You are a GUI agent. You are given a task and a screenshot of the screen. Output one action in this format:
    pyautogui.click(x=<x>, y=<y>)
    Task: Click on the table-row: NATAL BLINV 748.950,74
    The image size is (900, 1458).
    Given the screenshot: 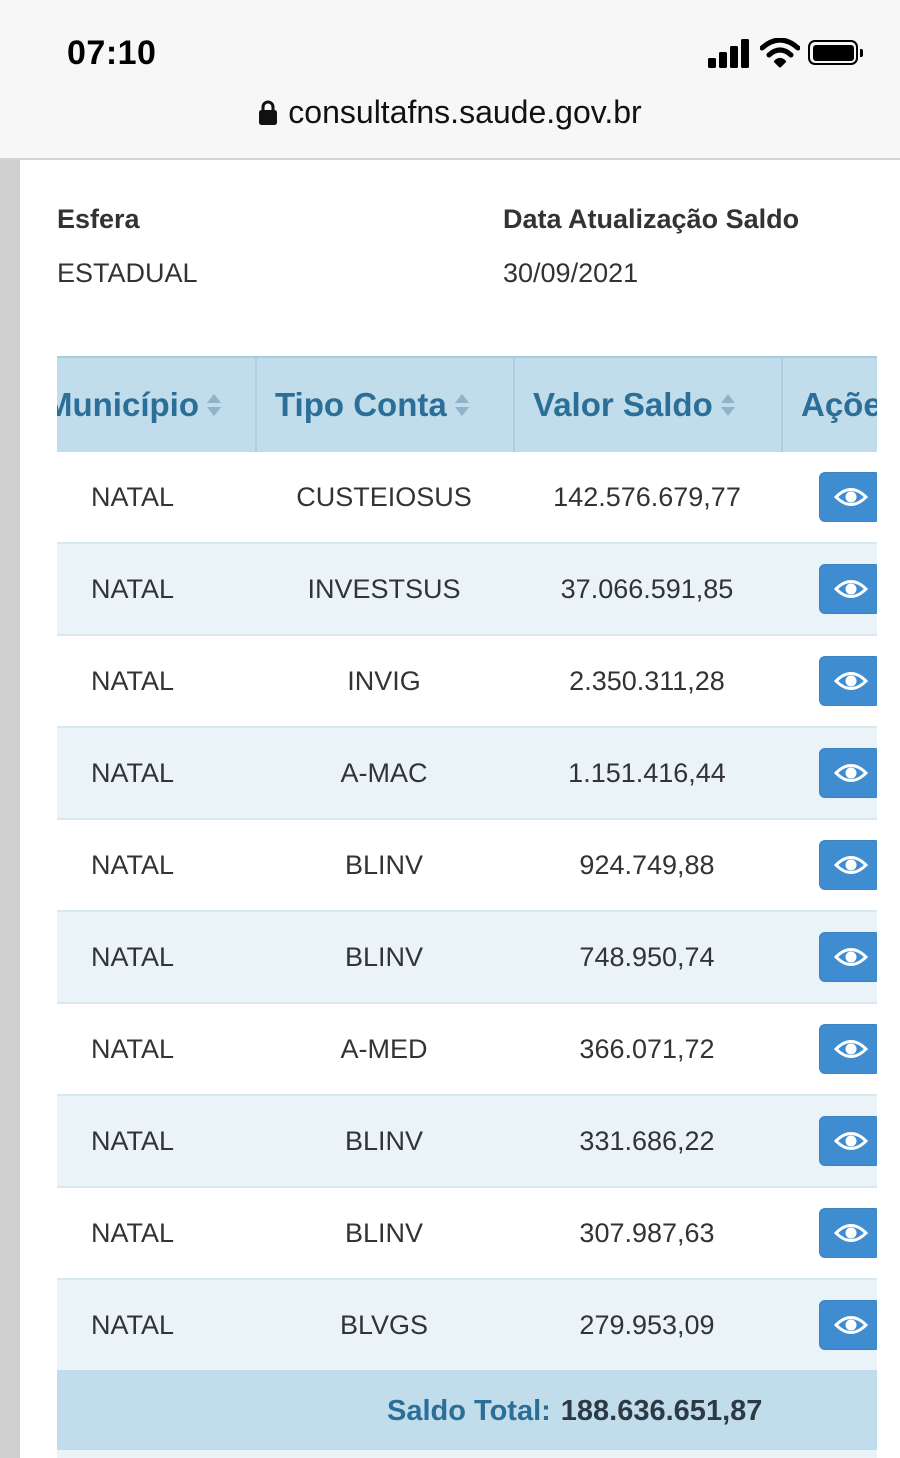 What is the action you would take?
    pyautogui.click(x=467, y=958)
    